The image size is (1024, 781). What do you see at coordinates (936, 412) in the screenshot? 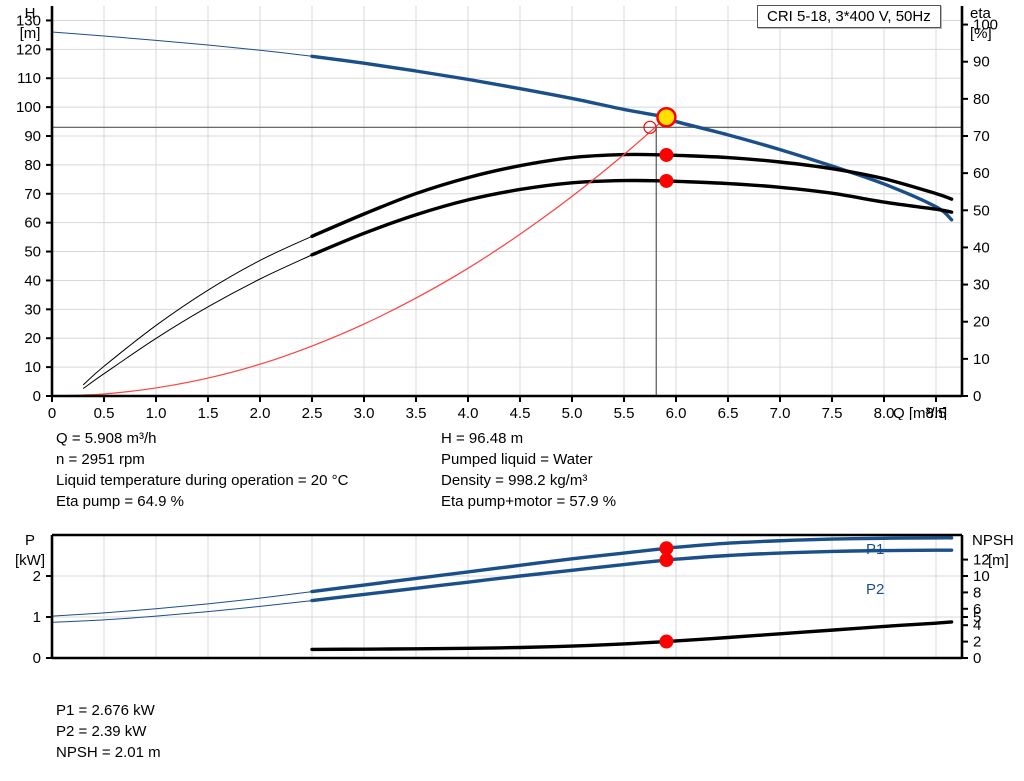
I see `xtick-label: 8.5` at bounding box center [936, 412].